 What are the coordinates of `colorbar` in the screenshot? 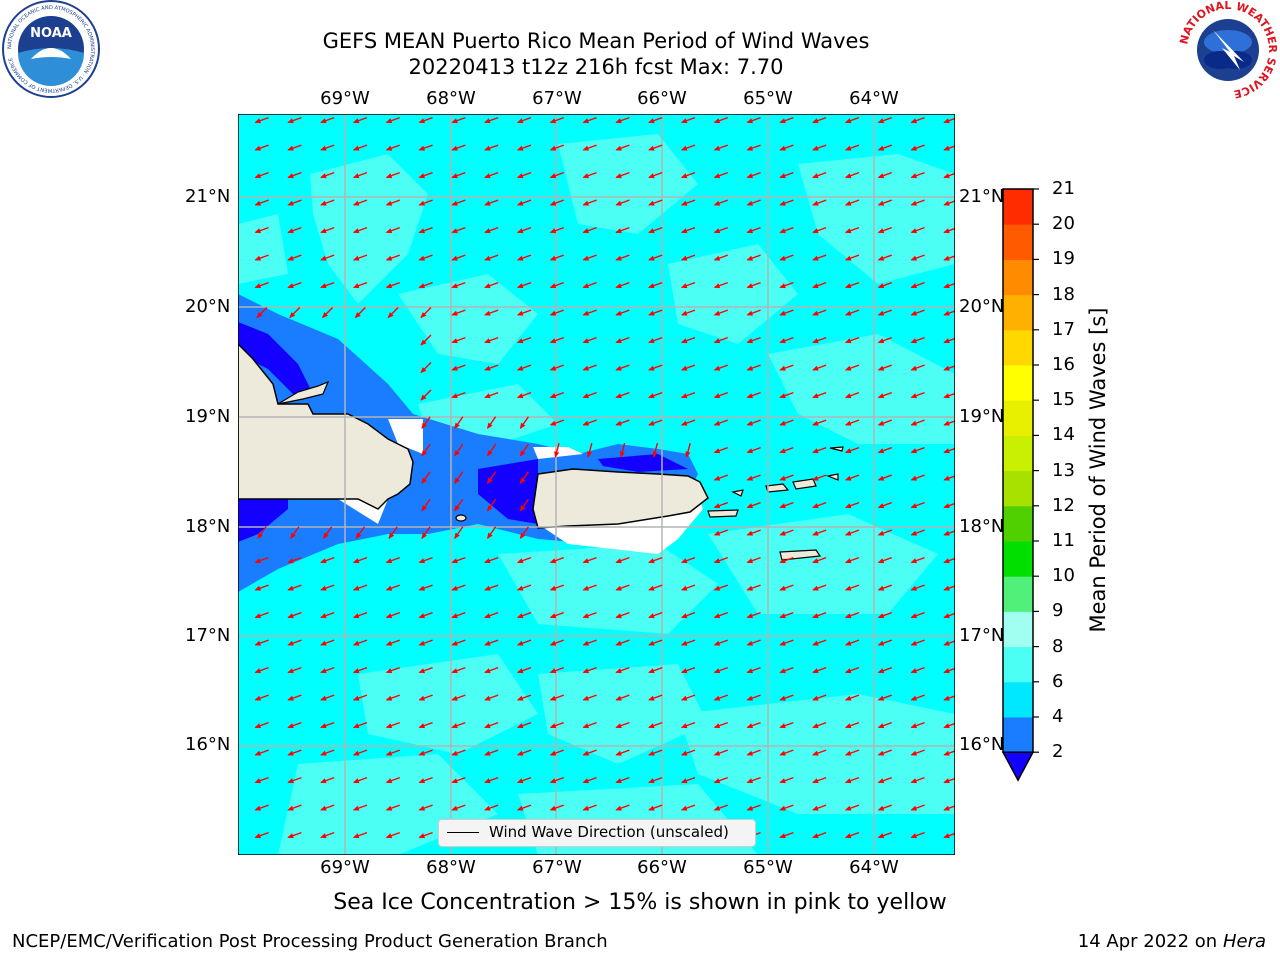 It's located at (1020, 488).